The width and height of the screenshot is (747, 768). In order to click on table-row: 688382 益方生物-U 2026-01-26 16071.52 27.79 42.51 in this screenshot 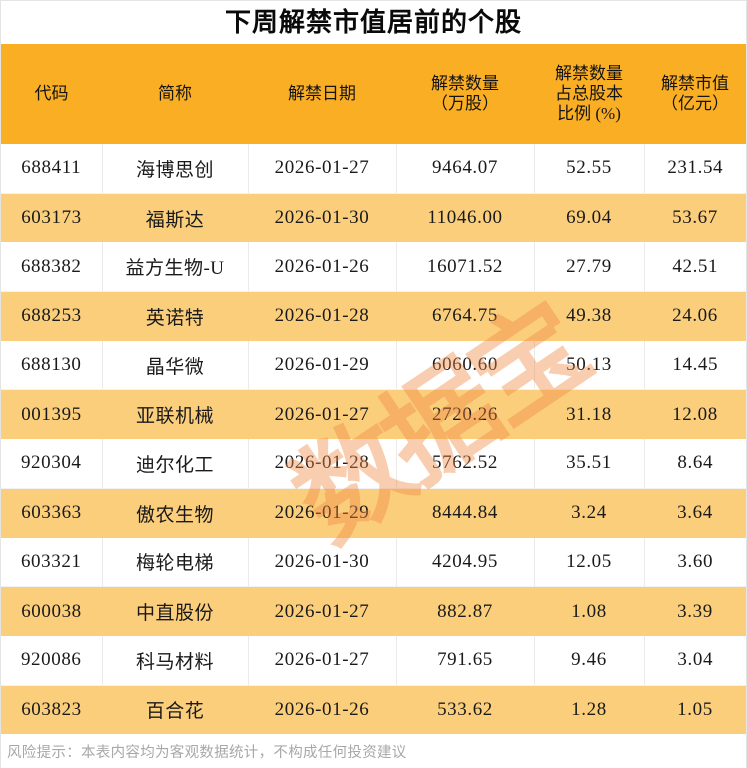, I will do `click(373, 267)`.